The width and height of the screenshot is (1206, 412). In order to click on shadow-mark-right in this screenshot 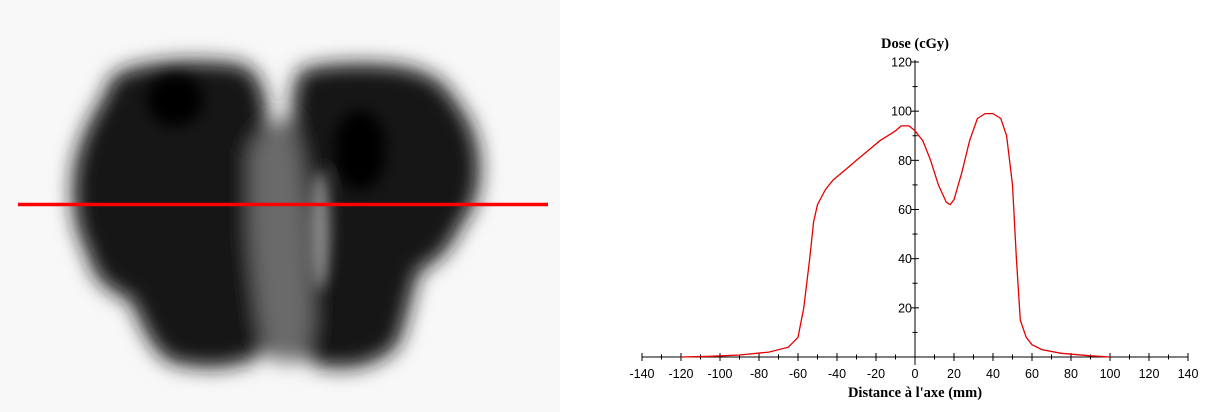, I will do `click(360, 150)`.